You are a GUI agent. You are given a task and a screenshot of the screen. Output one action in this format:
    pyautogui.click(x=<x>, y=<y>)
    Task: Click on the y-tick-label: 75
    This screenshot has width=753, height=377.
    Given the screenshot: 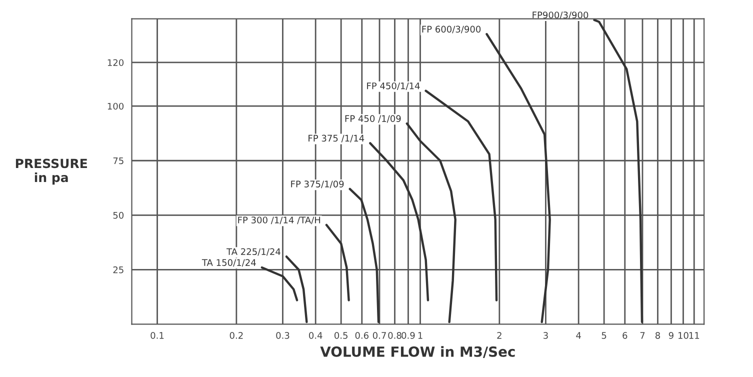 What is the action you would take?
    pyautogui.click(x=118, y=160)
    